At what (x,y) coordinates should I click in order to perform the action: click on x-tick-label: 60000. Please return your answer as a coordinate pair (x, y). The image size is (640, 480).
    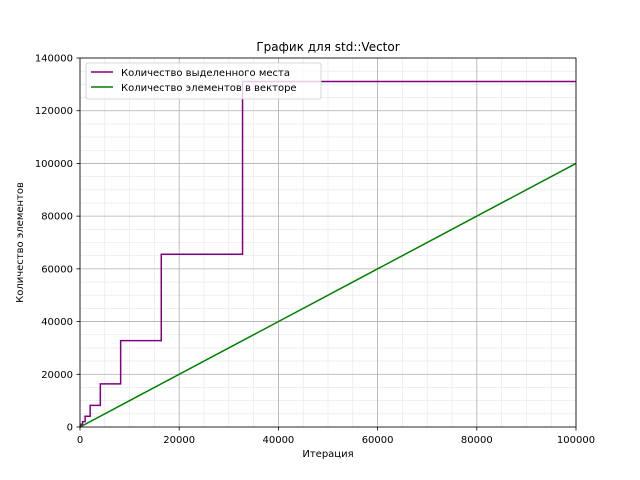
    Looking at the image, I should click on (378, 440).